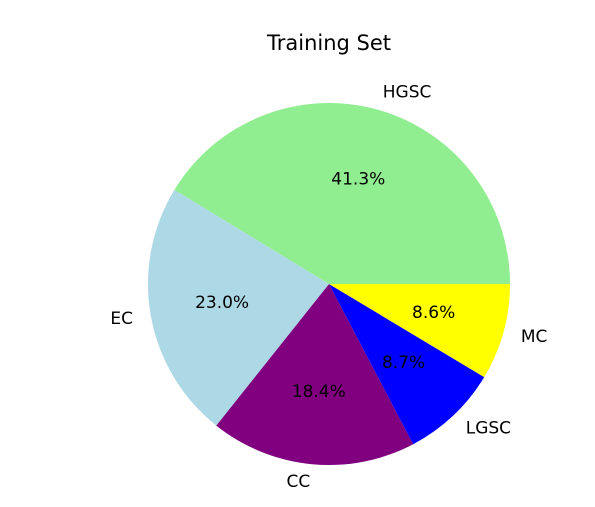  Describe the element at coordinates (315, 374) in the screenshot. I see `pie-slice-cc` at that location.